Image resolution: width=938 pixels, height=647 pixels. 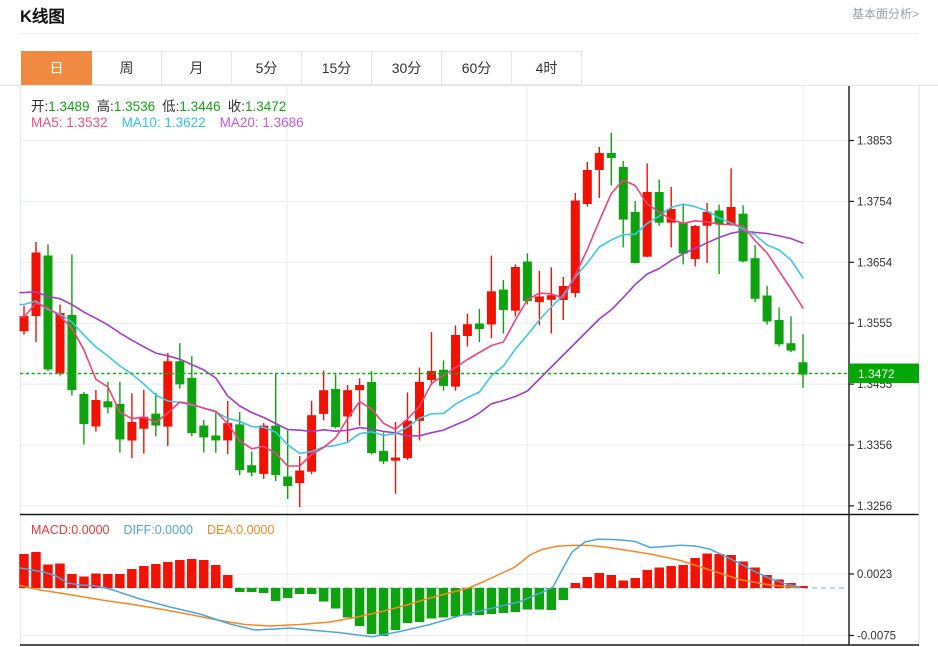 What do you see at coordinates (876, 637) in the screenshot?
I see `svg-text: -0.0075` at bounding box center [876, 637].